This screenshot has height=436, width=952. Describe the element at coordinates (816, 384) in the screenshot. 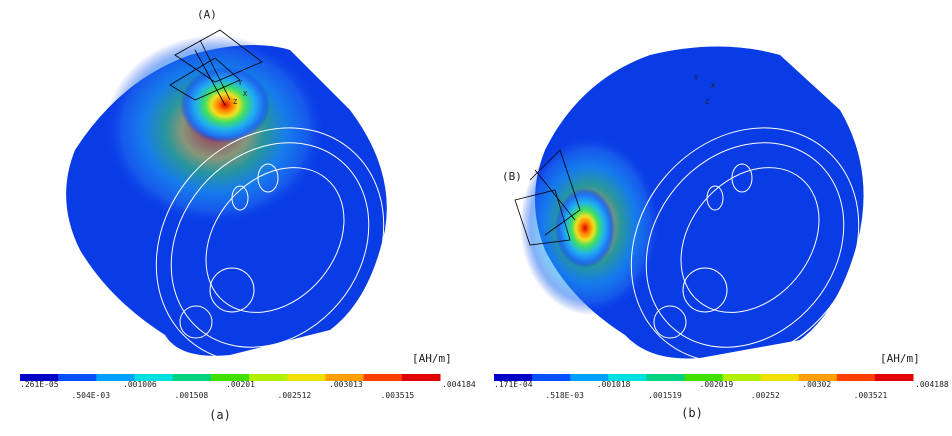

I see `scale-label: .00302` at that location.